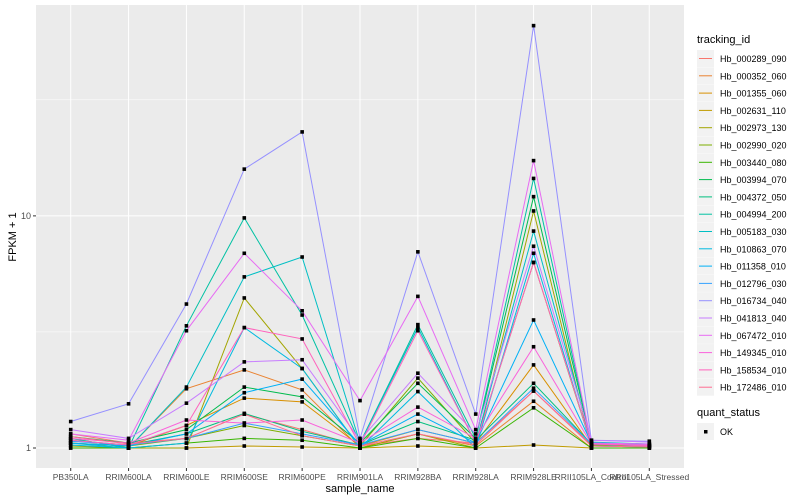 The height and width of the screenshot is (500, 800). I want to click on legend-item: Hb_149345_010, so click(742, 353).